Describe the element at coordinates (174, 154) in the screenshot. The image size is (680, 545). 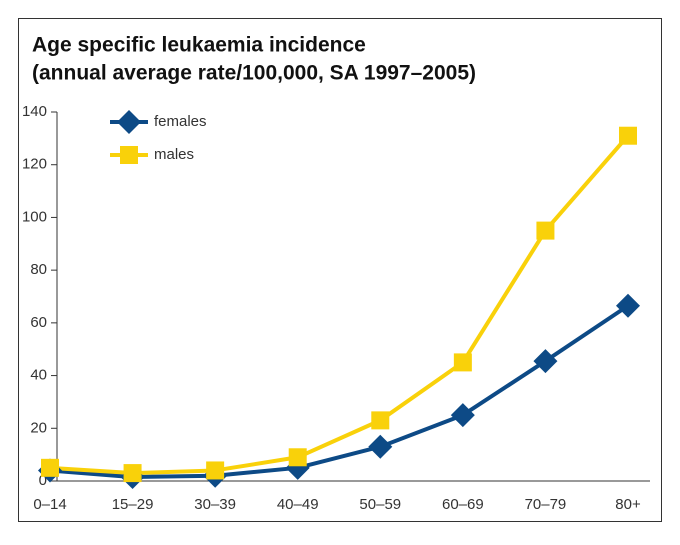
I see `legend-label: males` at that location.